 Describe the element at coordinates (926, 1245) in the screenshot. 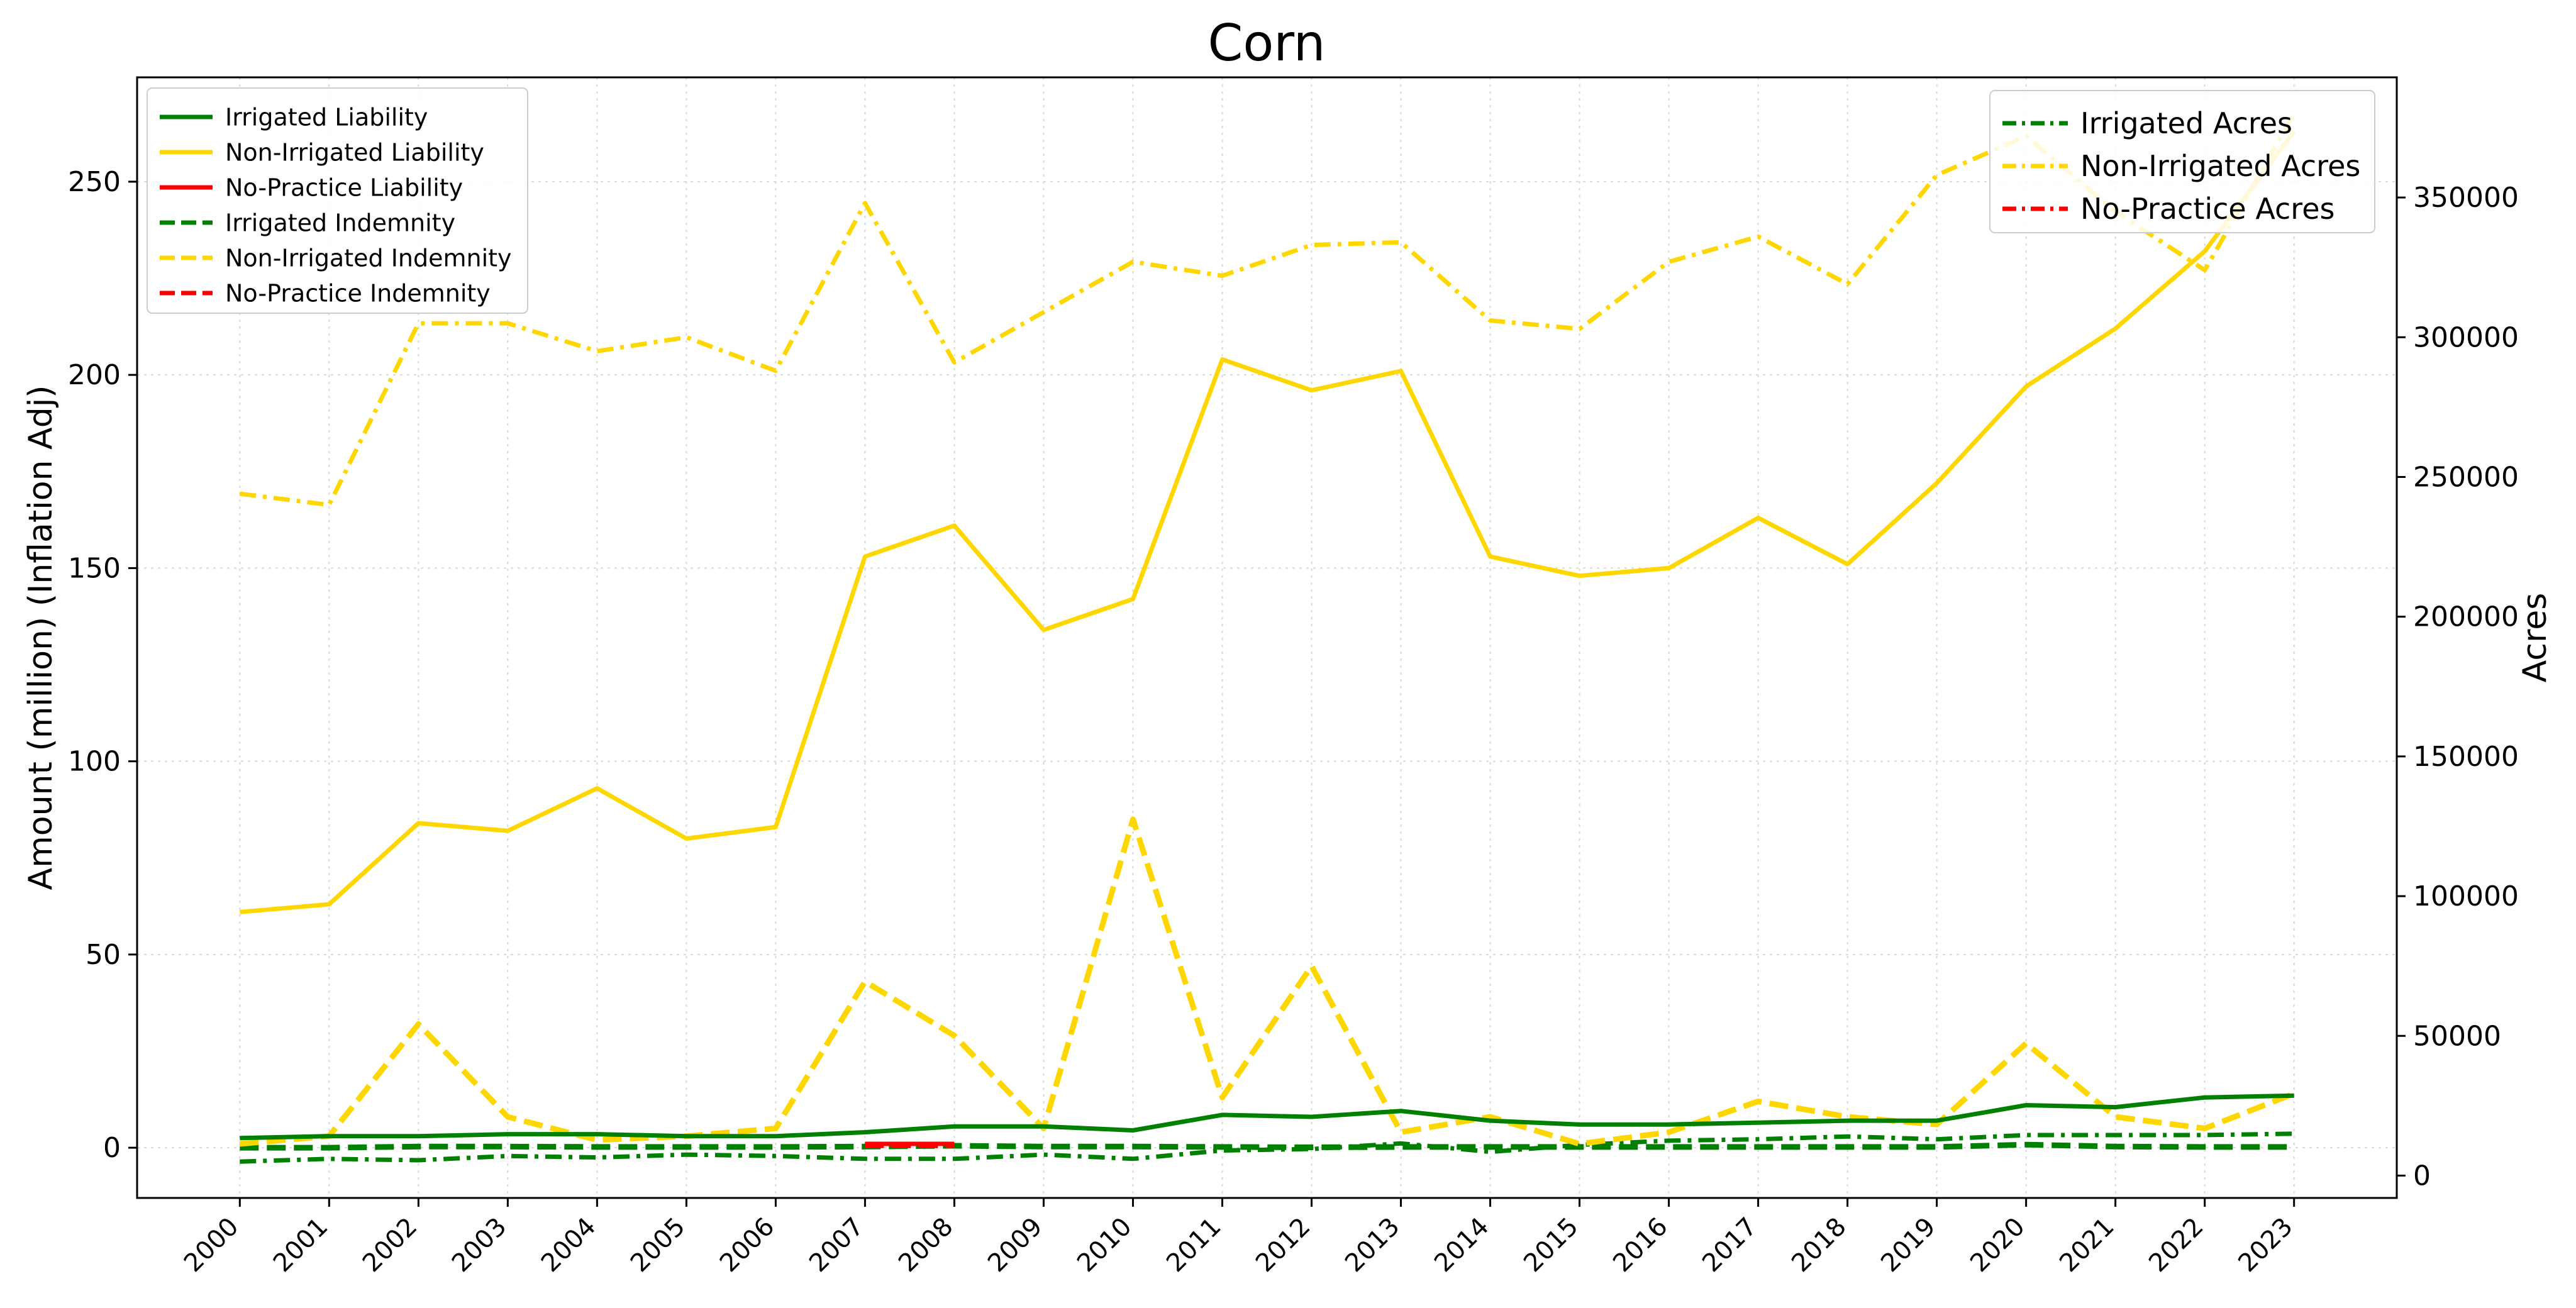

I see `x-tick-label: 2008` at that location.